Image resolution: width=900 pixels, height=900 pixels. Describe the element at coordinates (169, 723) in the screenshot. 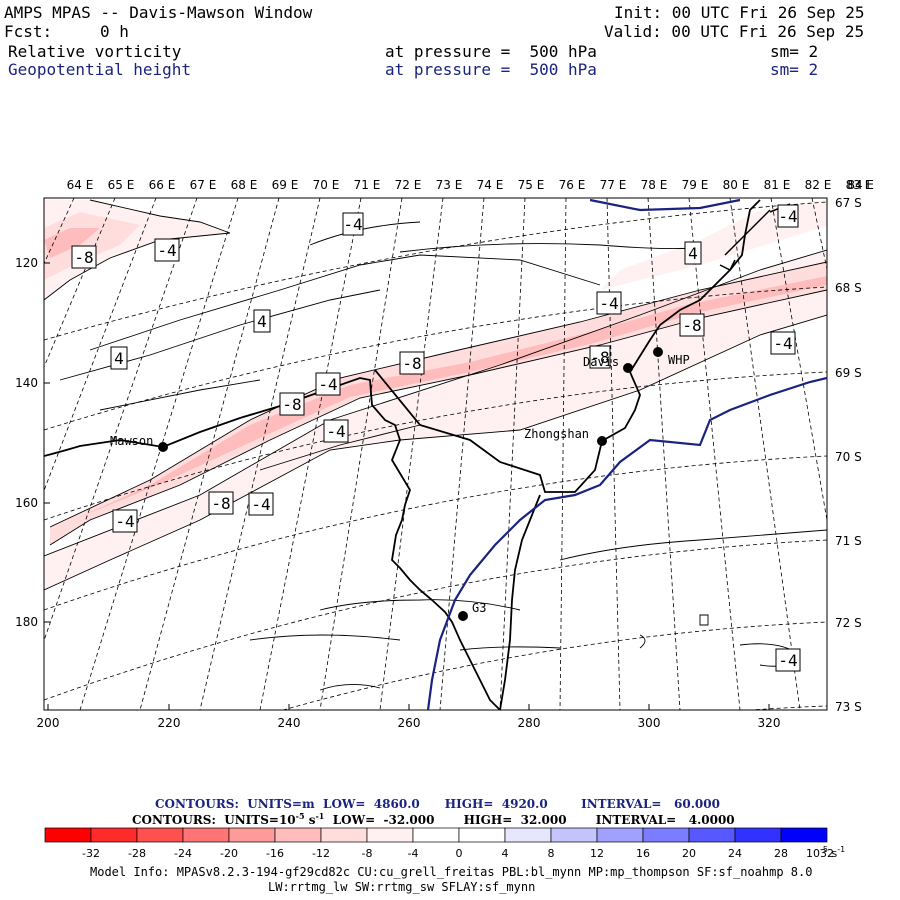

I see `svg-text: 220` at that location.